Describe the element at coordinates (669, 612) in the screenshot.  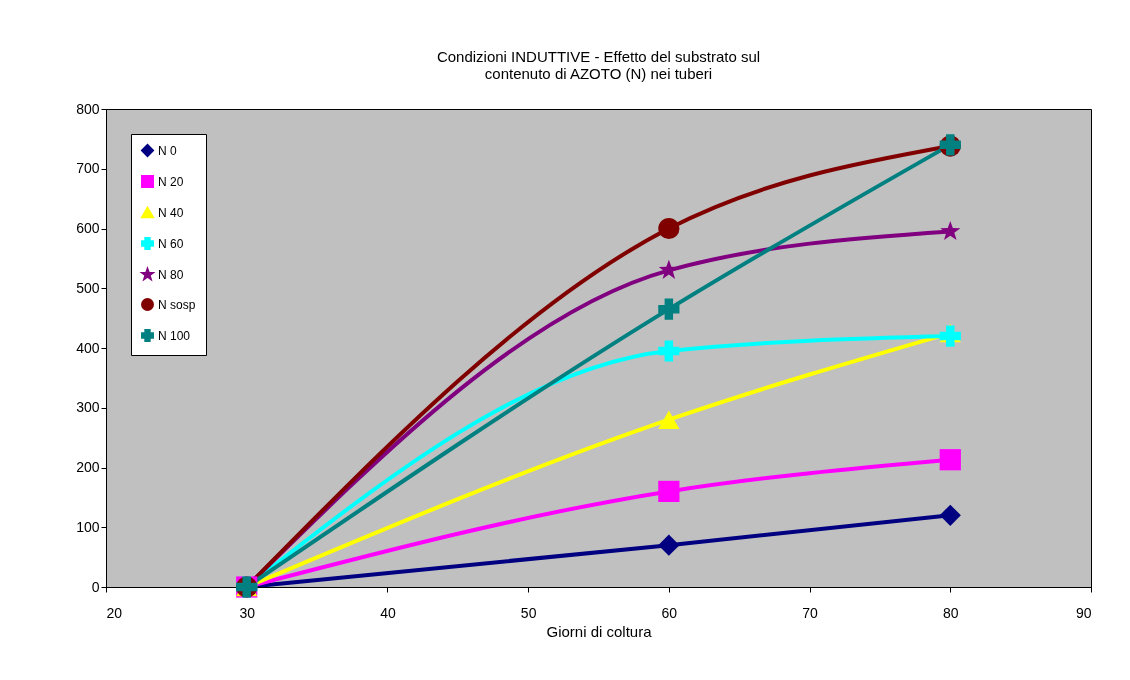
I see `x-tick-label: 60` at that location.